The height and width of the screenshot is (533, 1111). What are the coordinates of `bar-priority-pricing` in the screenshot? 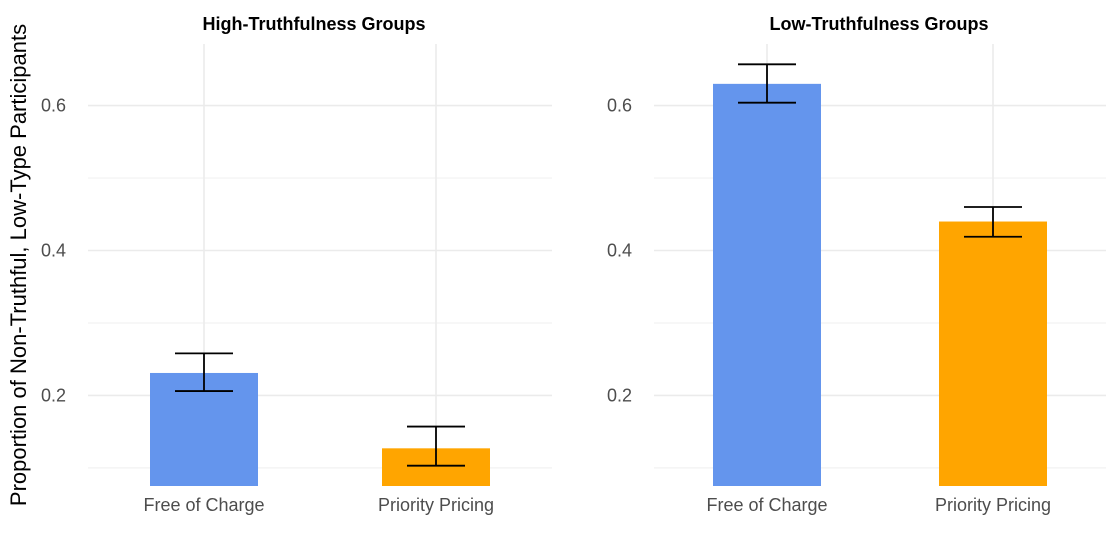 It's located at (993, 353).